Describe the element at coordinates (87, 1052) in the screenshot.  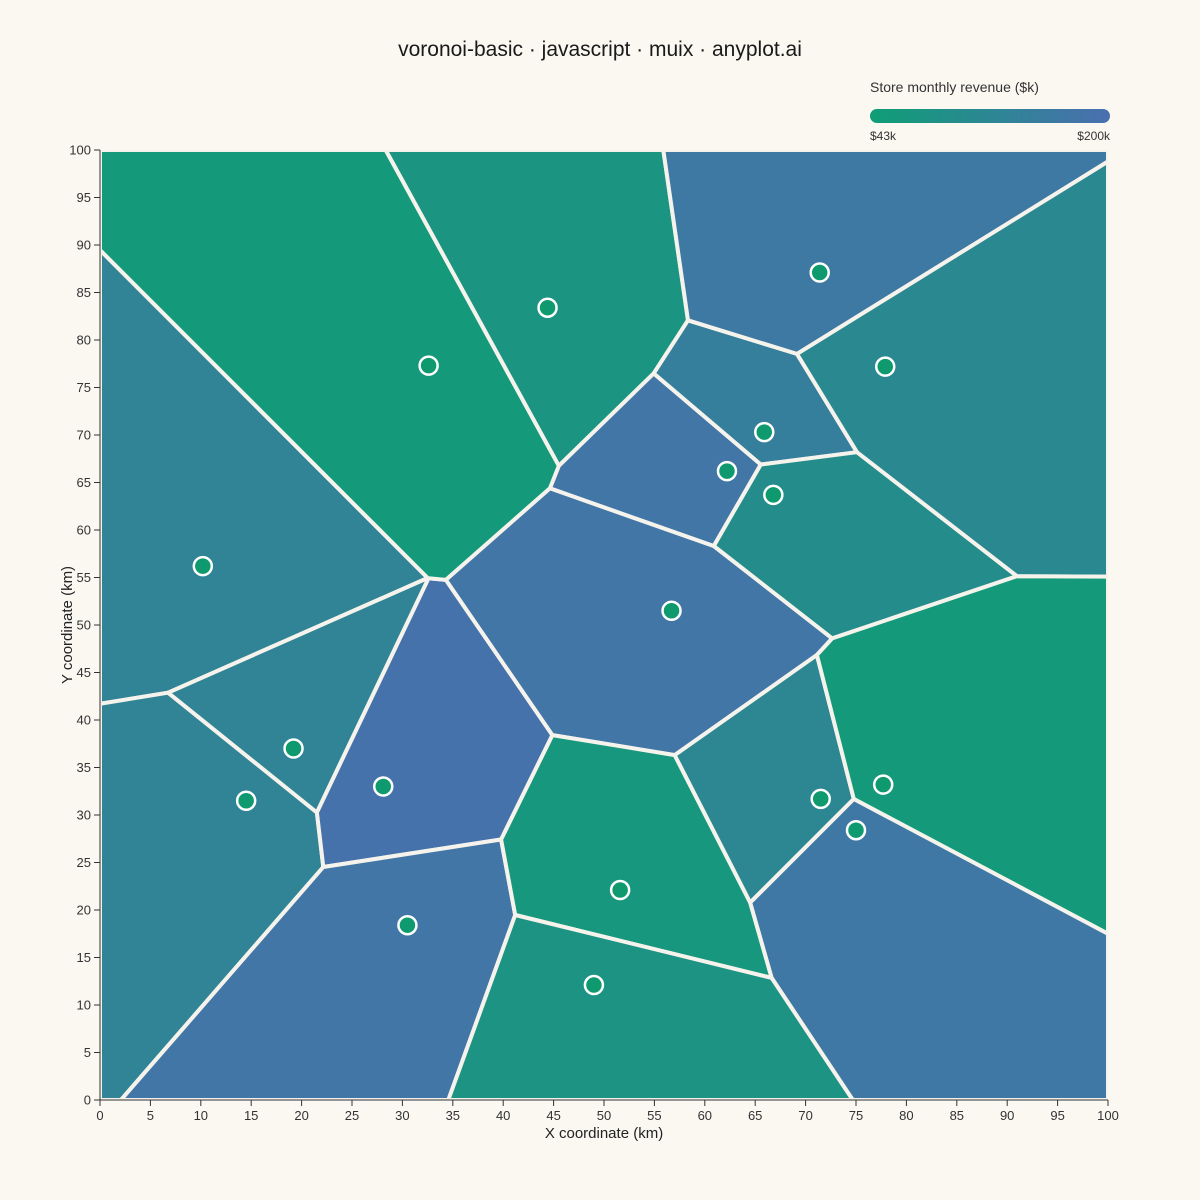
I see `y-tick-label: 5` at that location.